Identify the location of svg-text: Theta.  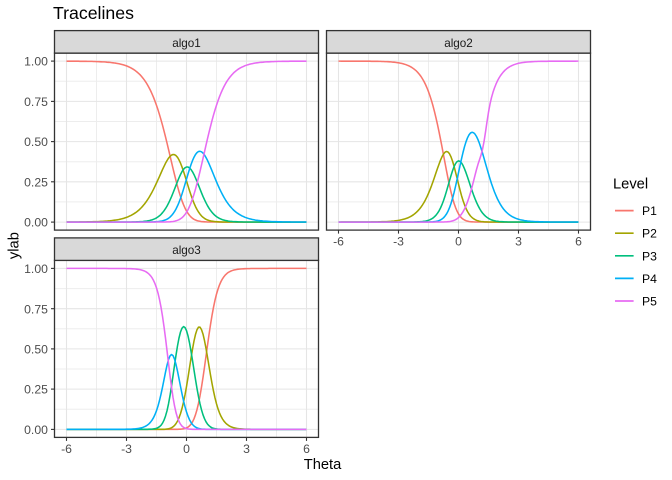
(323, 465).